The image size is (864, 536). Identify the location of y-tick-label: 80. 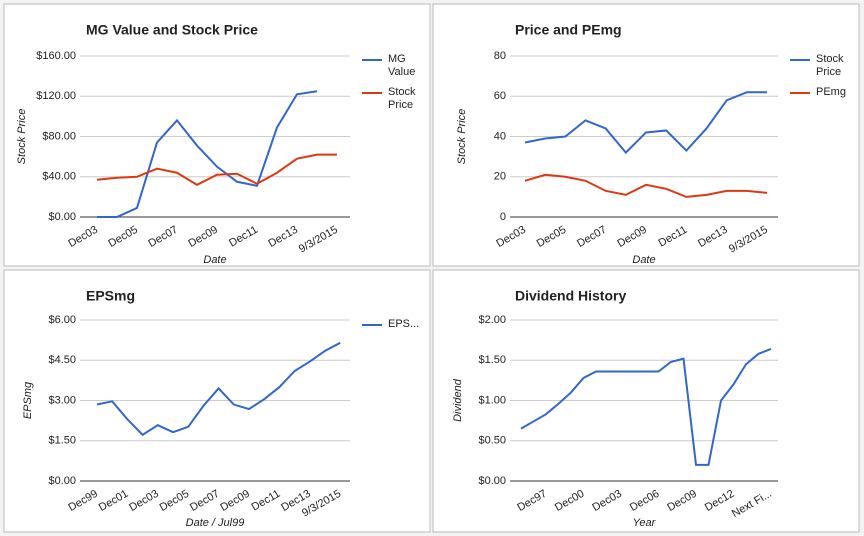
(500, 56).